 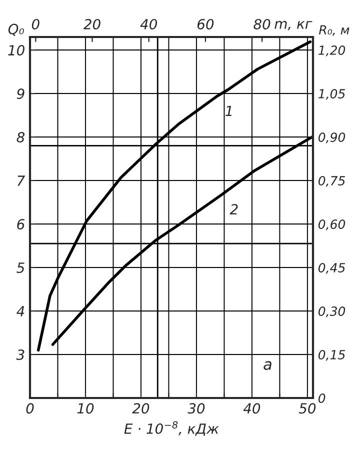 I want to click on x2-tick-label: 40, so click(x=148, y=24).